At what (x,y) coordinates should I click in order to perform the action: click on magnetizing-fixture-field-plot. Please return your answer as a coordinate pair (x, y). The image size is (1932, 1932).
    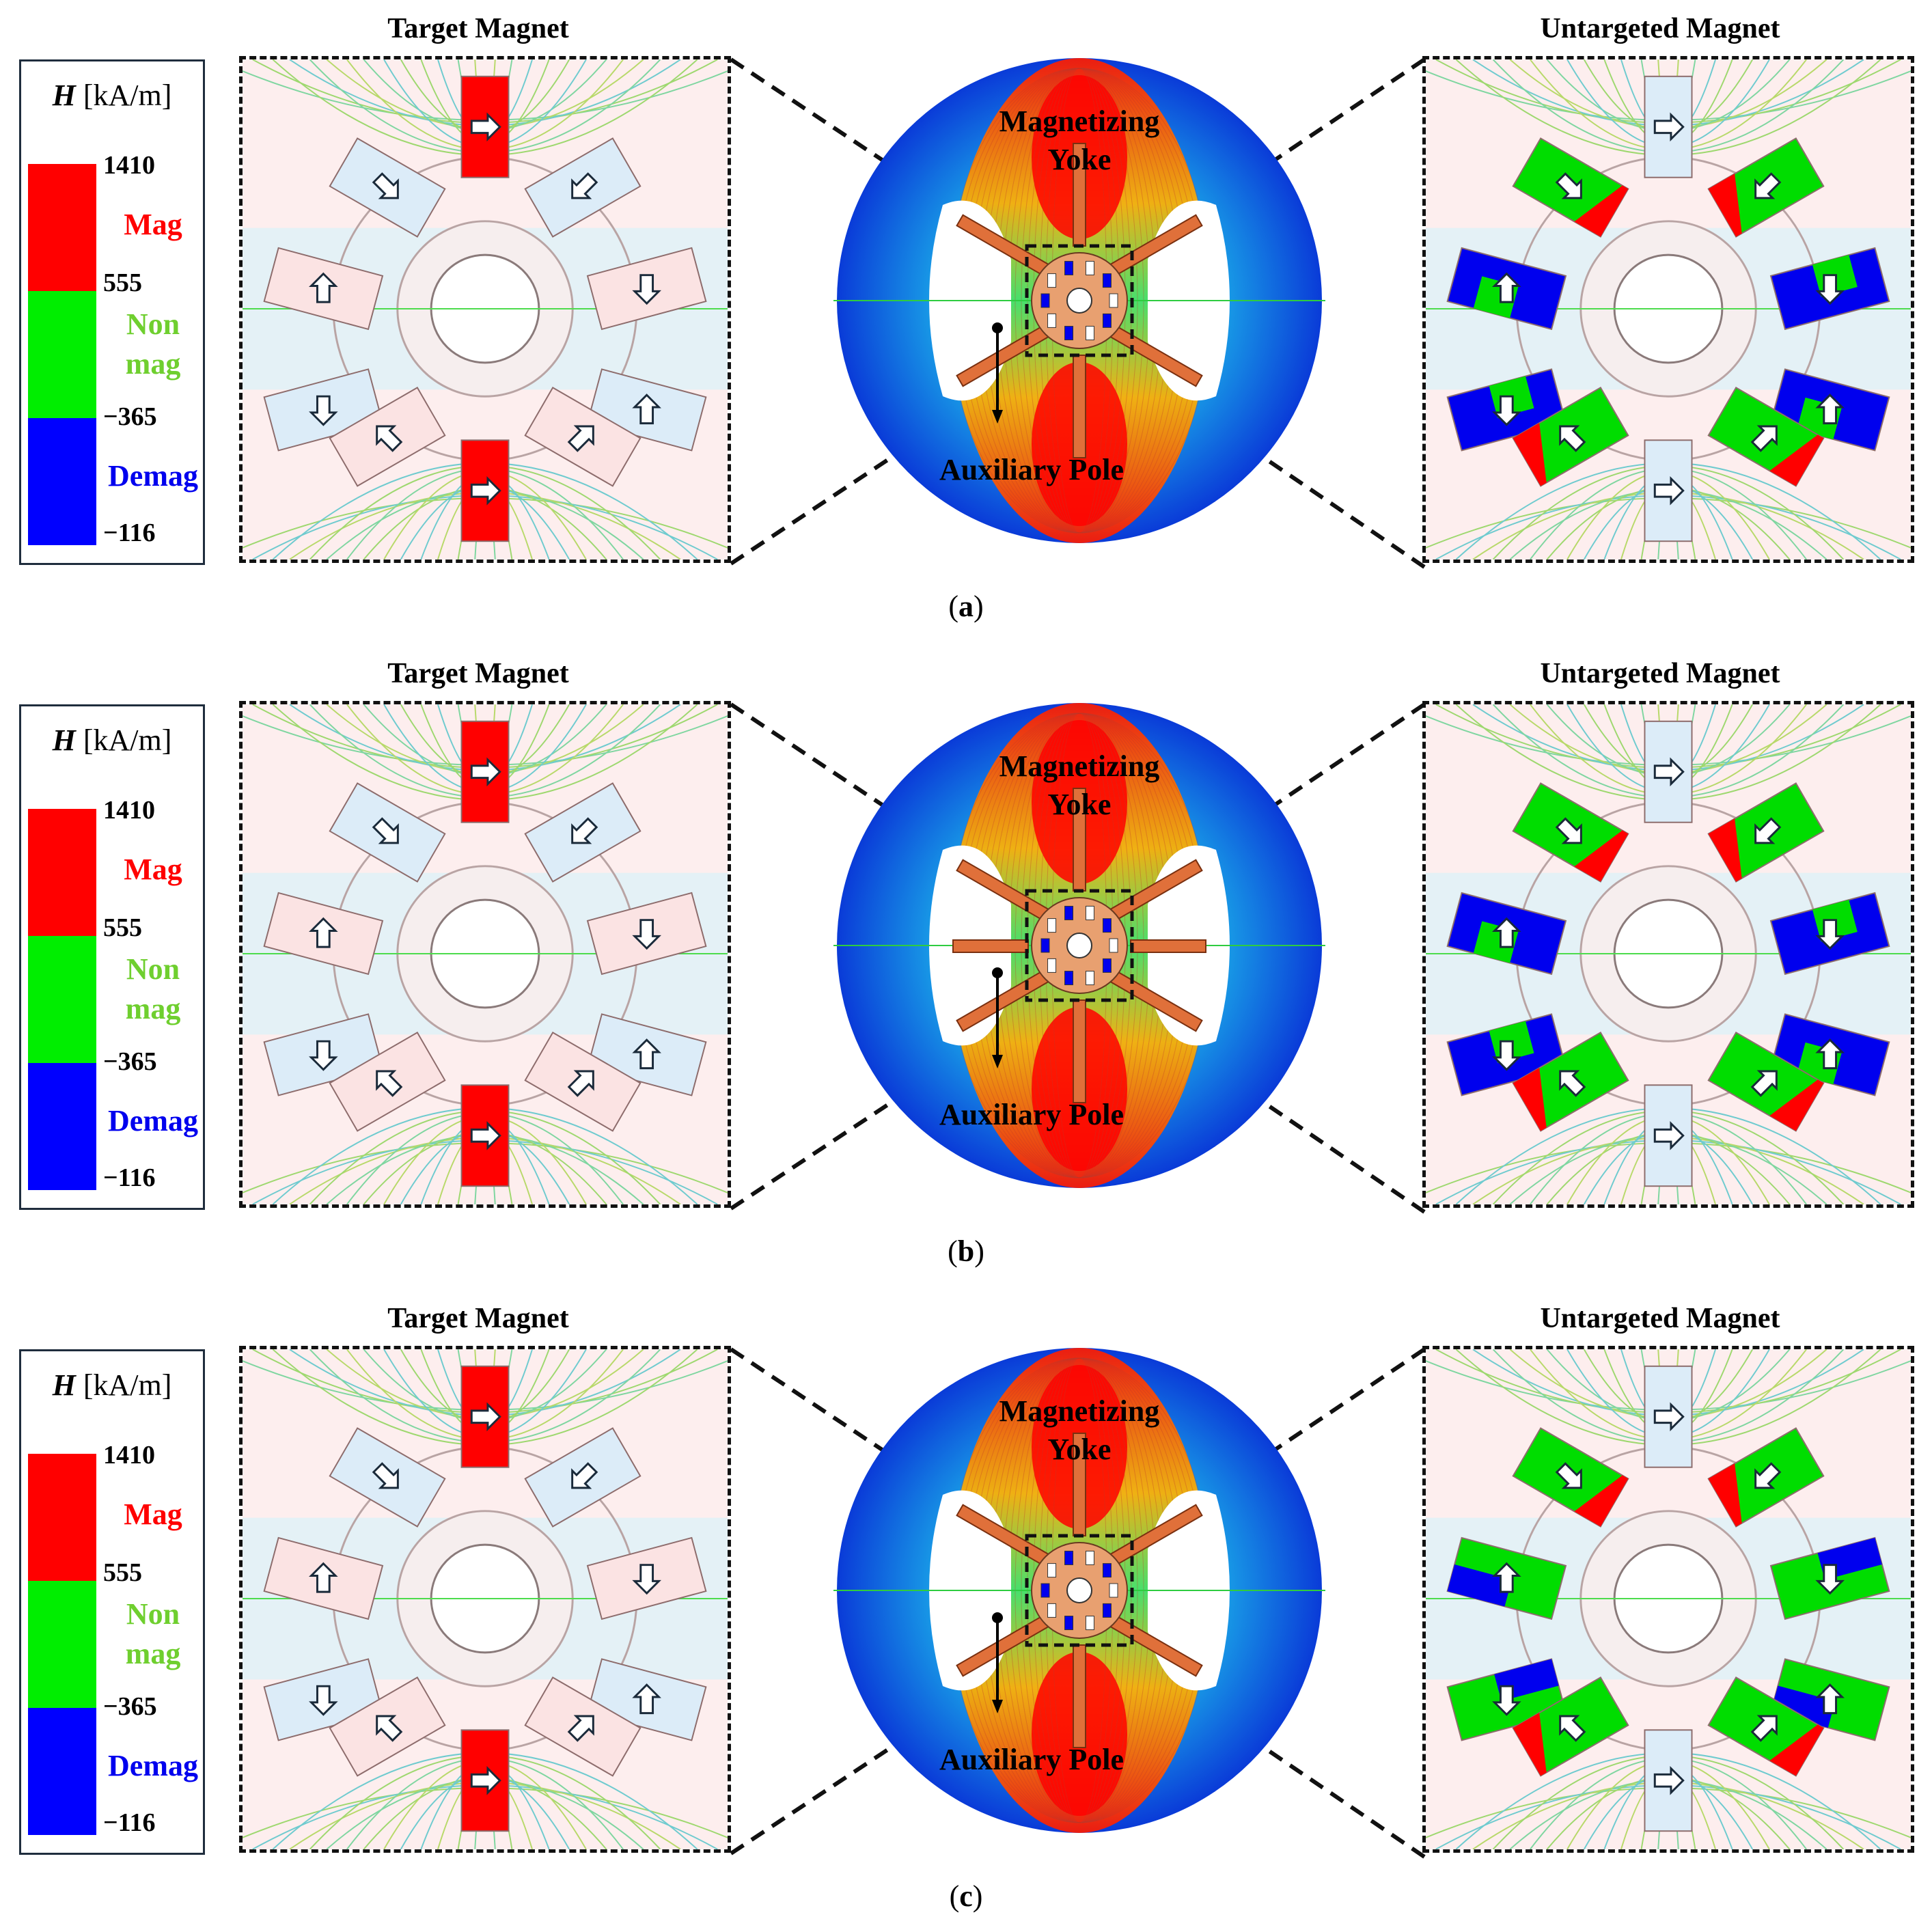
    Looking at the image, I should click on (1079, 301).